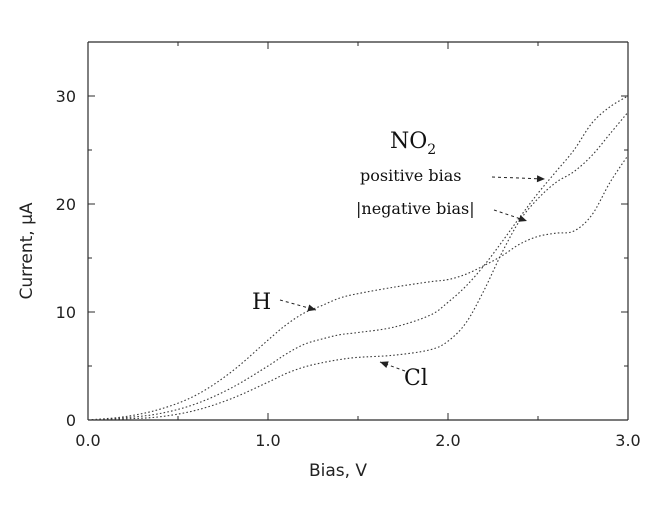 Image resolution: width=670 pixels, height=520 pixels. What do you see at coordinates (540, 179) in the screenshot?
I see `positive-bias-arrow-head` at bounding box center [540, 179].